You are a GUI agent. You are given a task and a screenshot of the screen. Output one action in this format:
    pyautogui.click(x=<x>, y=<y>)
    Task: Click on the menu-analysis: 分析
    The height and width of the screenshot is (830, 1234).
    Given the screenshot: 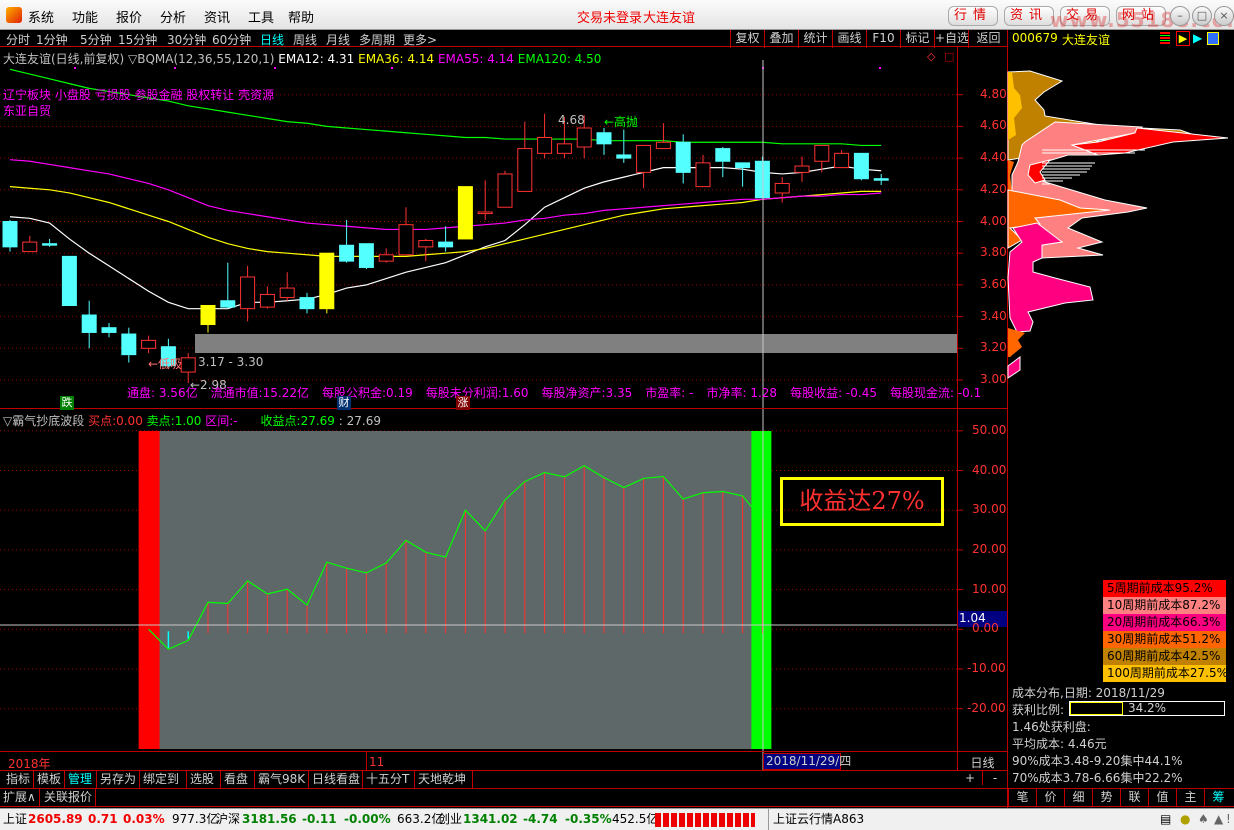 What is the action you would take?
    pyautogui.click(x=173, y=18)
    